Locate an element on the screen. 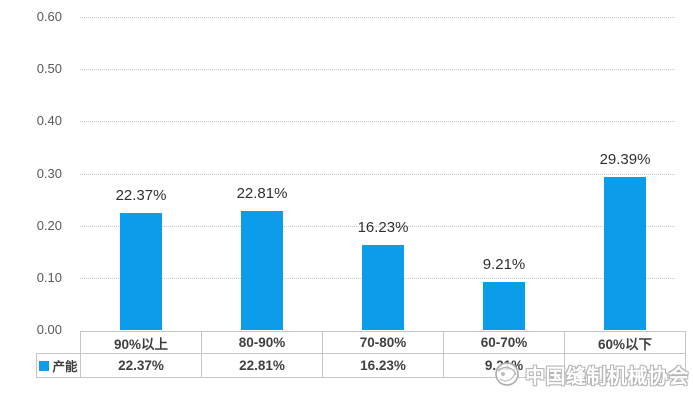 The height and width of the screenshot is (401, 693). y-tick-label: 0.50 is located at coordinates (49, 69).